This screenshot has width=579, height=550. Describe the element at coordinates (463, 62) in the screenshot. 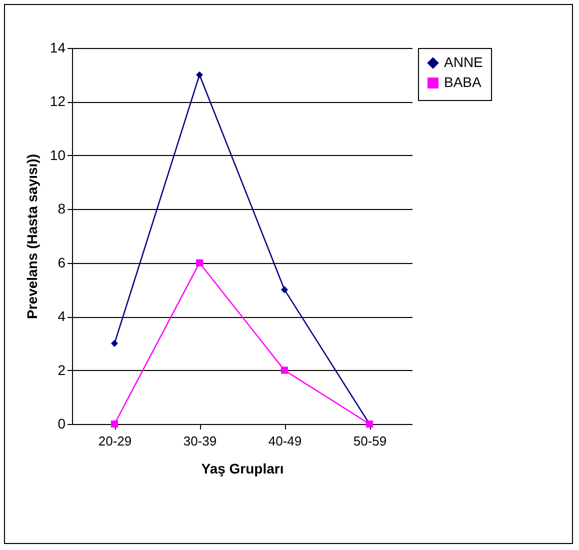

I see `legend-label: ANNE` at that location.